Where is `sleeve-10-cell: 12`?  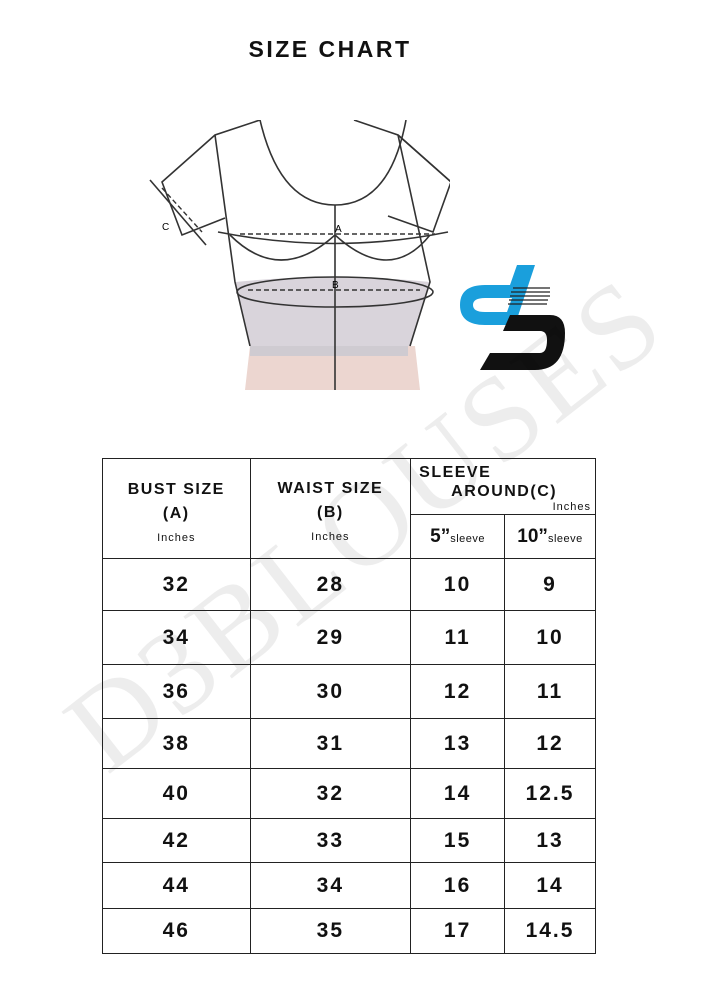
sleeve-10-cell: 12 is located at coordinates (550, 743).